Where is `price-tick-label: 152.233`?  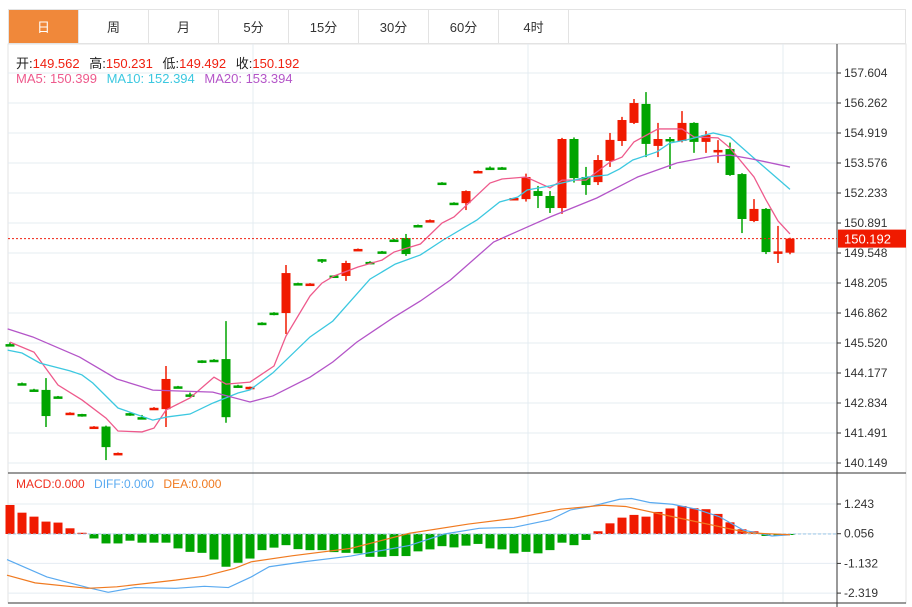
price-tick-label: 152.233 is located at coordinates (866, 193).